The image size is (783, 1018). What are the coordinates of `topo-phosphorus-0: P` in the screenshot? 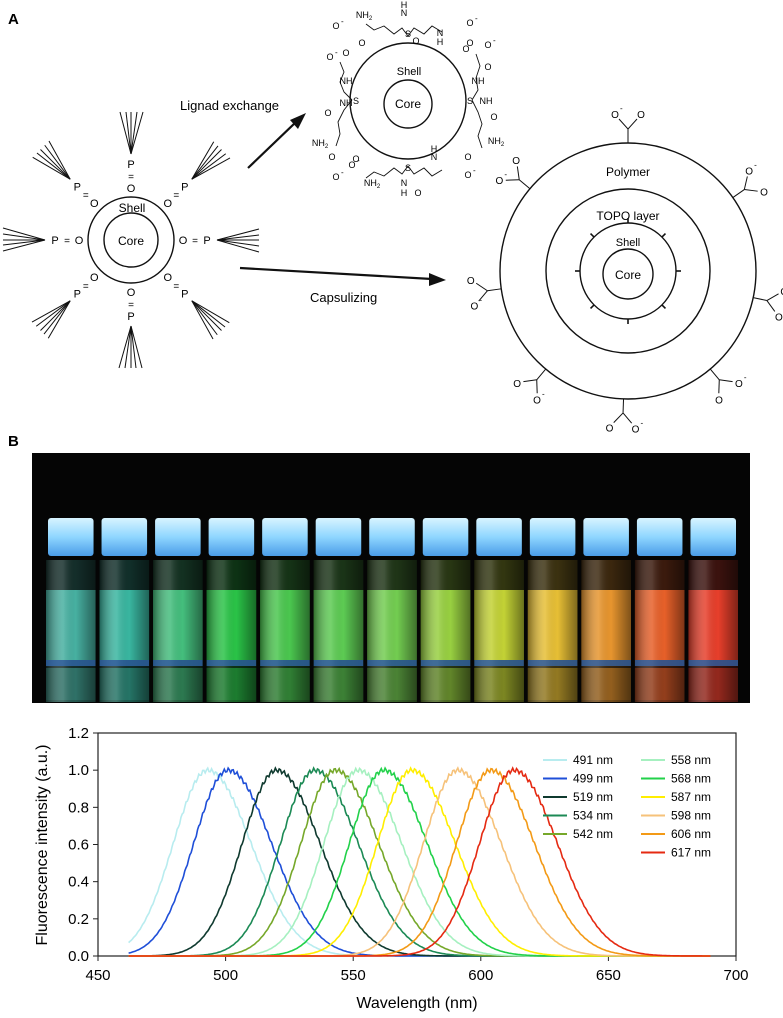 It's located at (130, 165).